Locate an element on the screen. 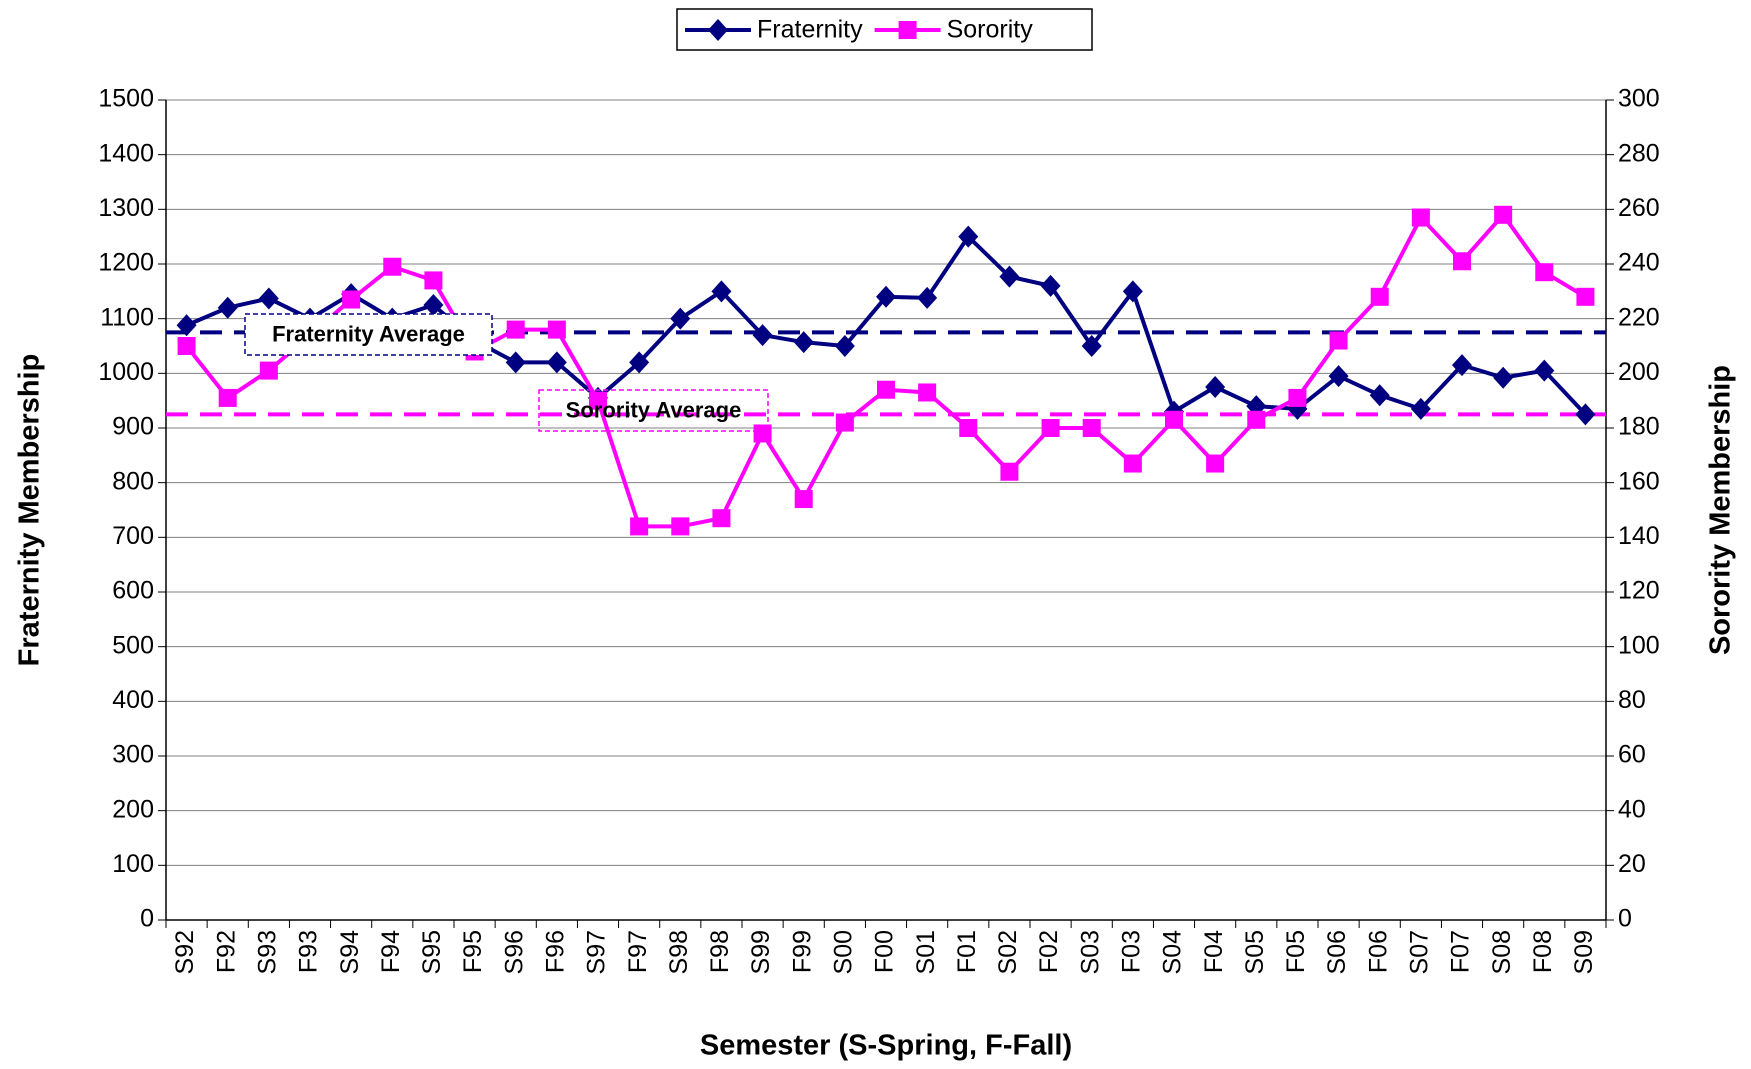 The height and width of the screenshot is (1069, 1751). y2-tick-label: 260 is located at coordinates (1639, 208).